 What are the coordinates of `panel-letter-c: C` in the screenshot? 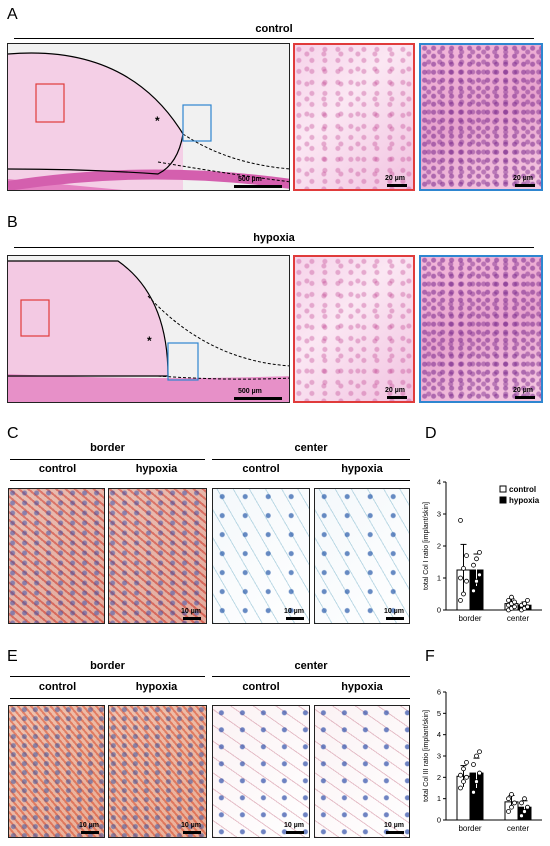 It's located at (13, 433).